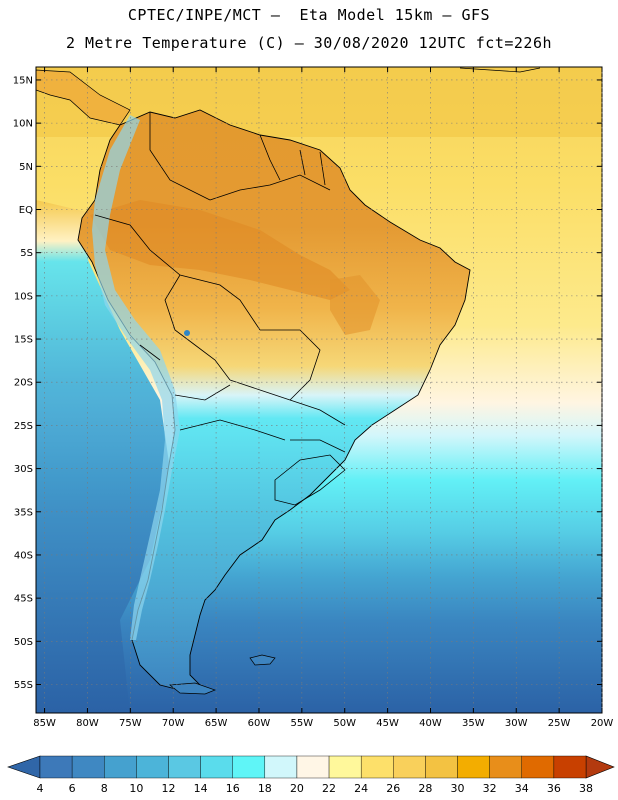  Describe the element at coordinates (72, 788) in the screenshot. I see `colorbar-label: 6` at that location.